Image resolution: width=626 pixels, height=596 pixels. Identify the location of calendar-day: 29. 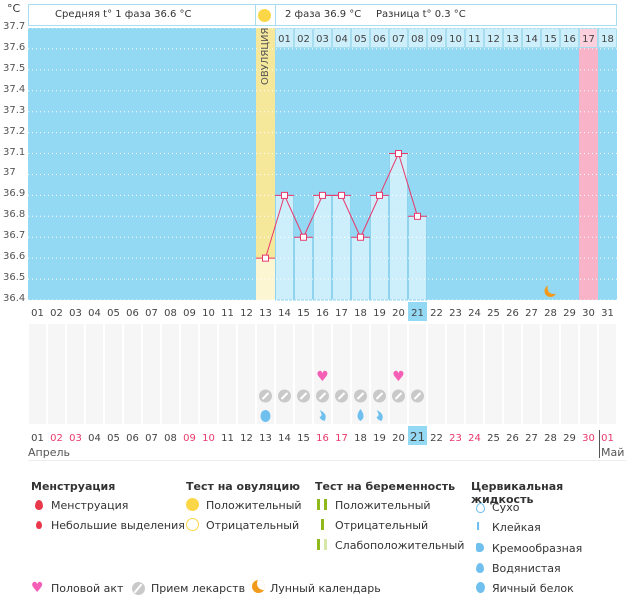
(569, 438).